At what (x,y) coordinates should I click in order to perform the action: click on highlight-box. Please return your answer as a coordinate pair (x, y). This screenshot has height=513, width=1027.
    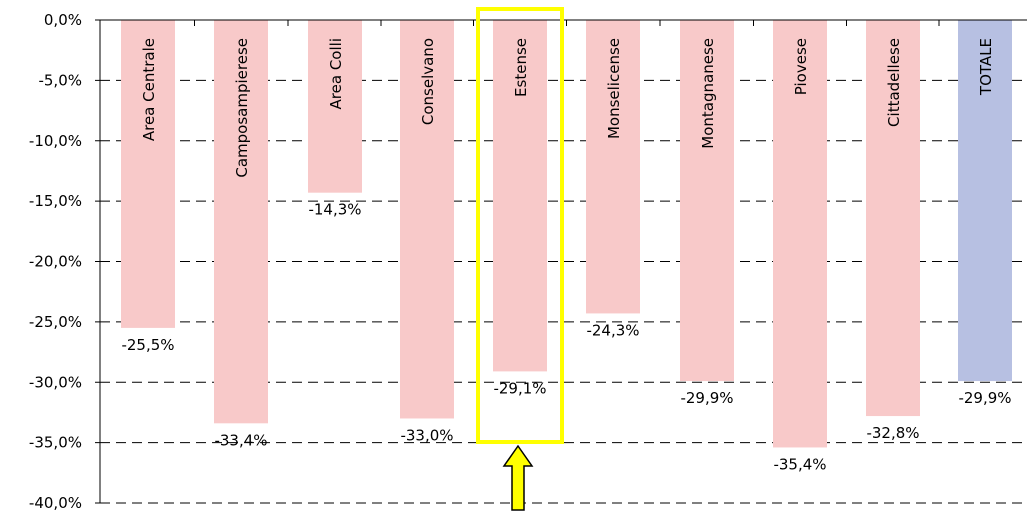
    Looking at the image, I should click on (520, 225).